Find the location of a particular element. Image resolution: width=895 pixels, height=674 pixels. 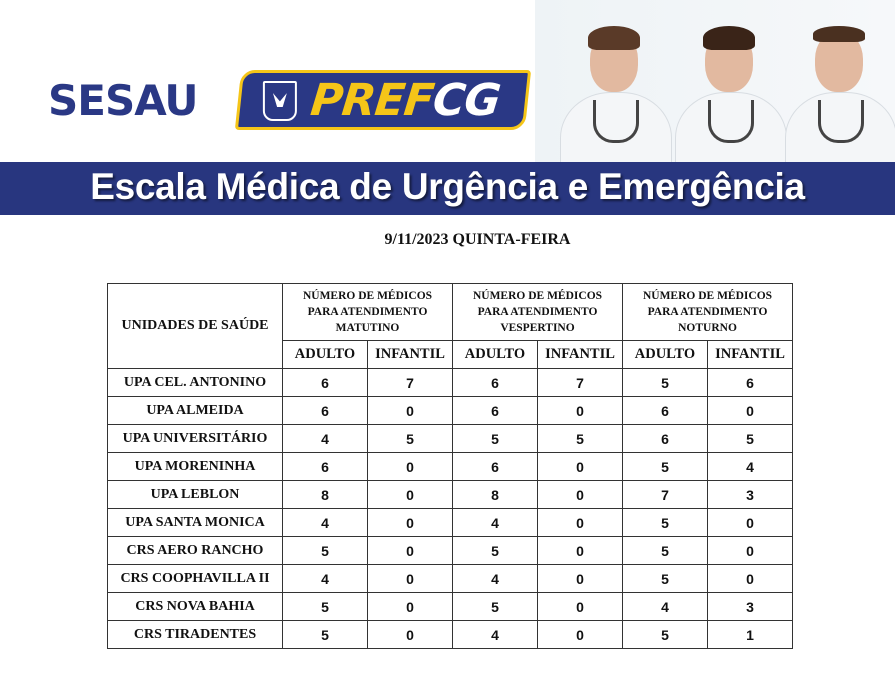

unit-name: UPA UNIVERSITÁRIO is located at coordinates (195, 438).